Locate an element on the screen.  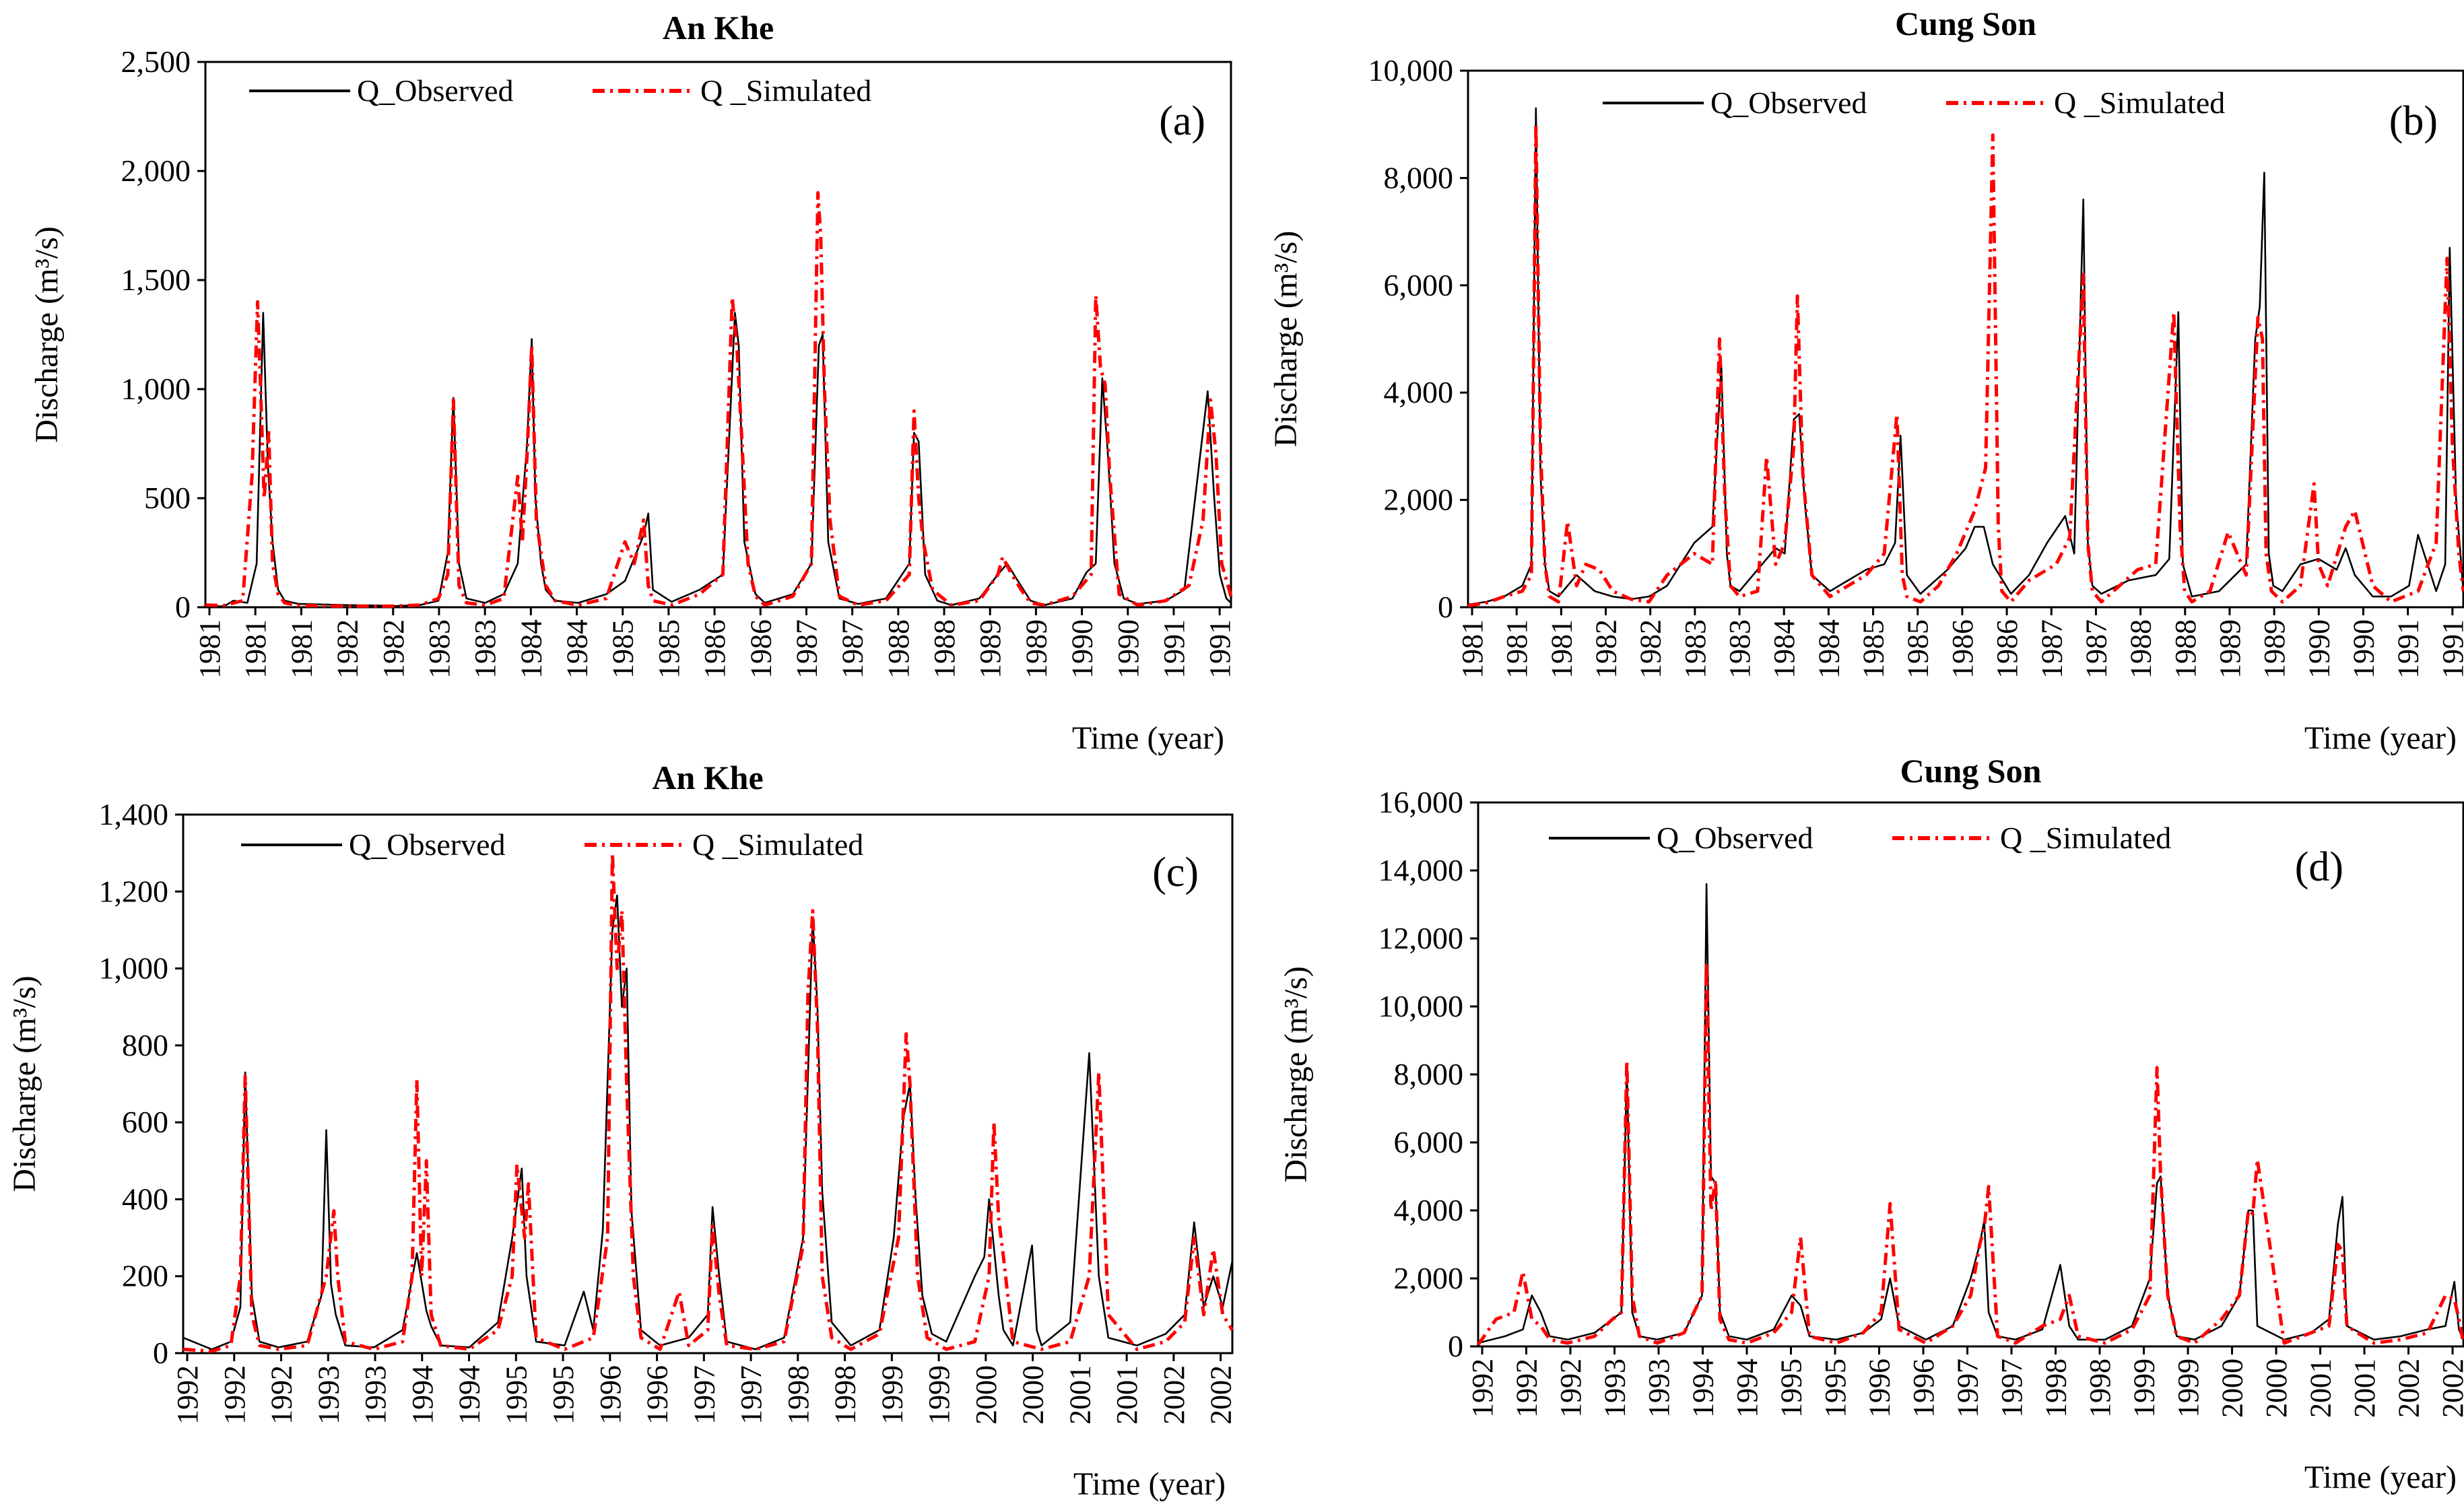
panel-letter: (b) is located at coordinates (2413, 121).